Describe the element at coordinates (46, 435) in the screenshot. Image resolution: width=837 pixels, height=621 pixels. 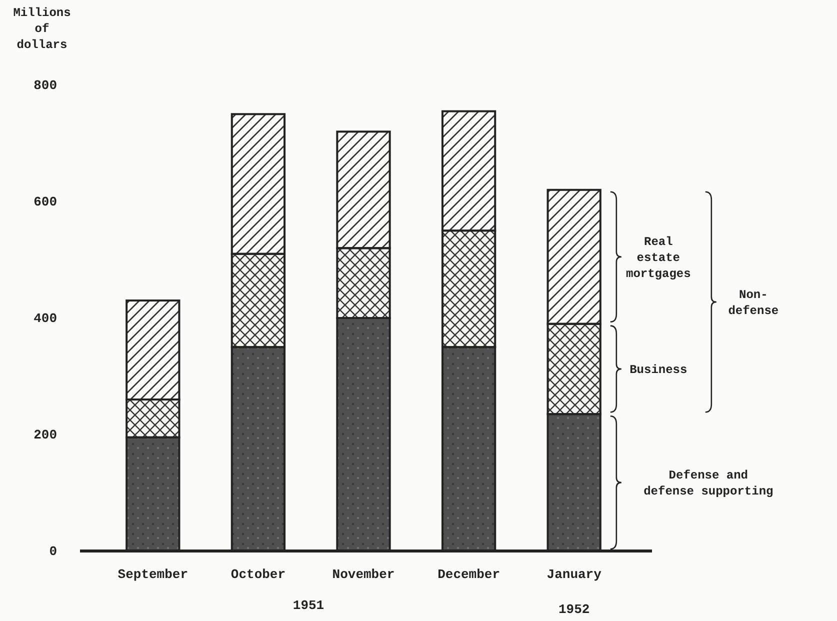
I see `y-tick-label: 200` at that location.